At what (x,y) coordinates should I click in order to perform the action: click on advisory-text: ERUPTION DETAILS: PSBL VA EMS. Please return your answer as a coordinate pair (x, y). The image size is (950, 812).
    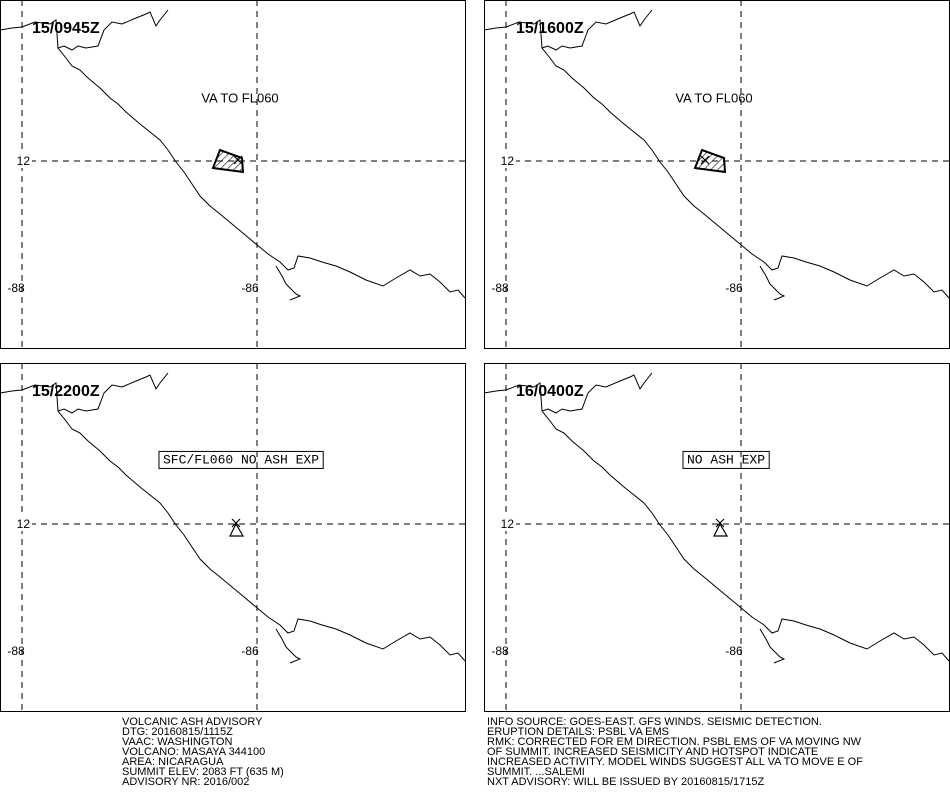
    Looking at the image, I should click on (578, 732).